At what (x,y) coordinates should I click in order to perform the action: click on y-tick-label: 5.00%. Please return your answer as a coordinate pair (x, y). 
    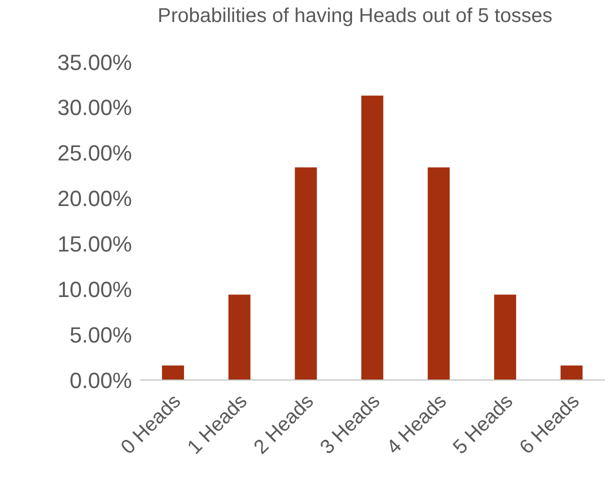
    Looking at the image, I should click on (101, 335).